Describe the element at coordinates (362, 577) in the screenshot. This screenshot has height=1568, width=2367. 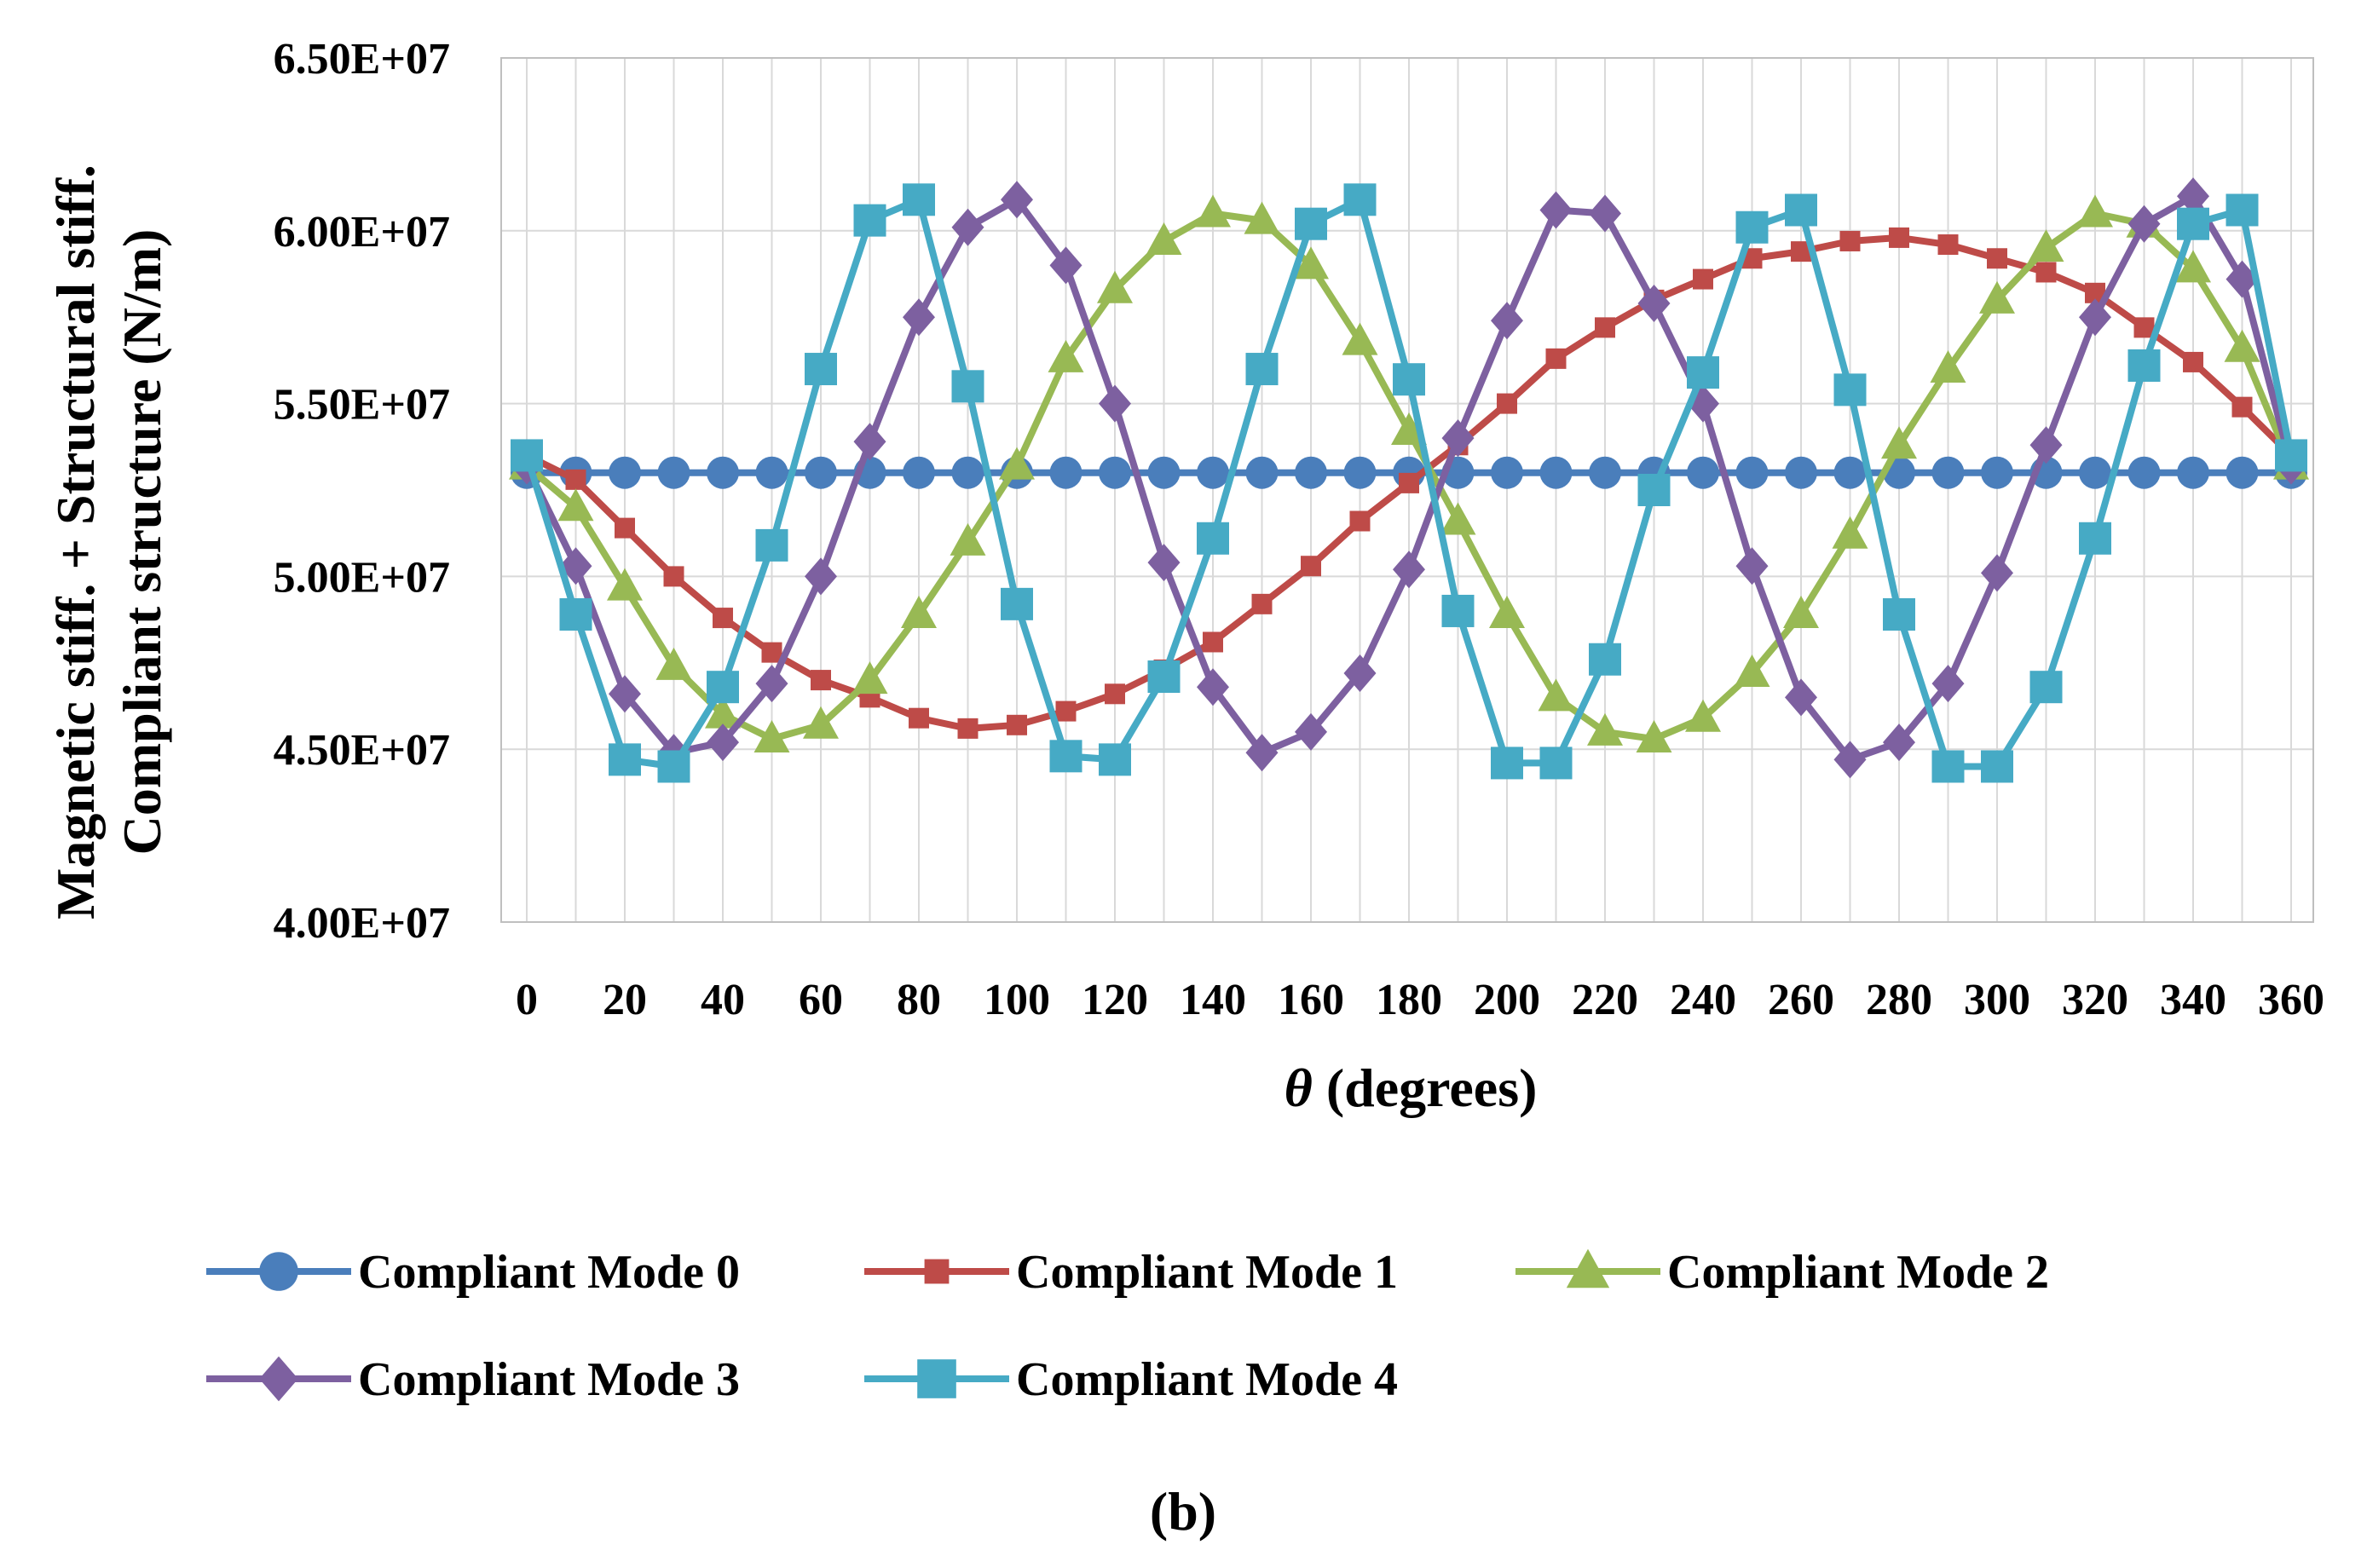
I see `y-tick-label: 5.00E+07` at that location.